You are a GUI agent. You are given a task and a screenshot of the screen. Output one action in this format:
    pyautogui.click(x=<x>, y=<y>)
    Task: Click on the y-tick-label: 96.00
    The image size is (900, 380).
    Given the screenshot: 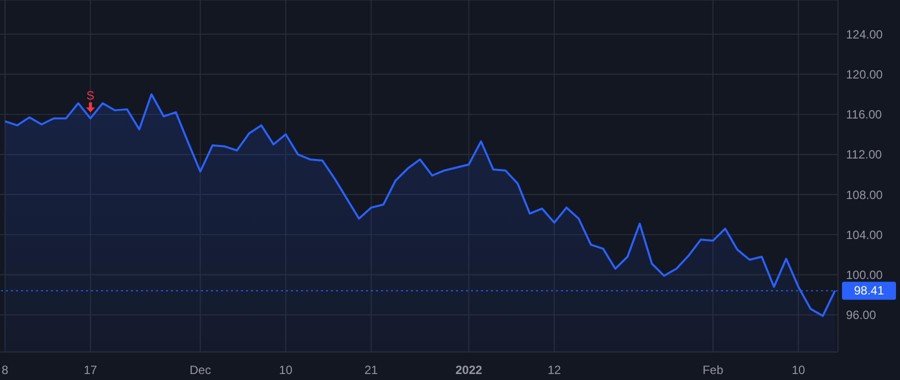 What is the action you would take?
    pyautogui.click(x=861, y=315)
    